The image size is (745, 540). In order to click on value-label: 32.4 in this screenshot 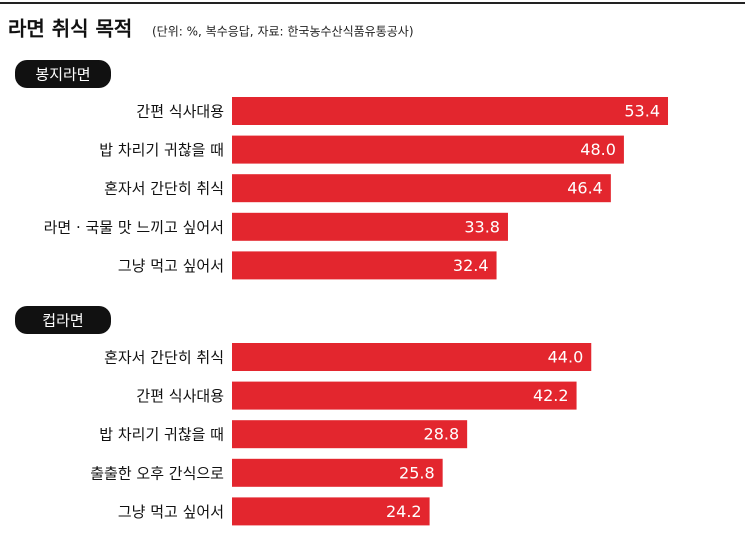, I will do `click(471, 265)`.